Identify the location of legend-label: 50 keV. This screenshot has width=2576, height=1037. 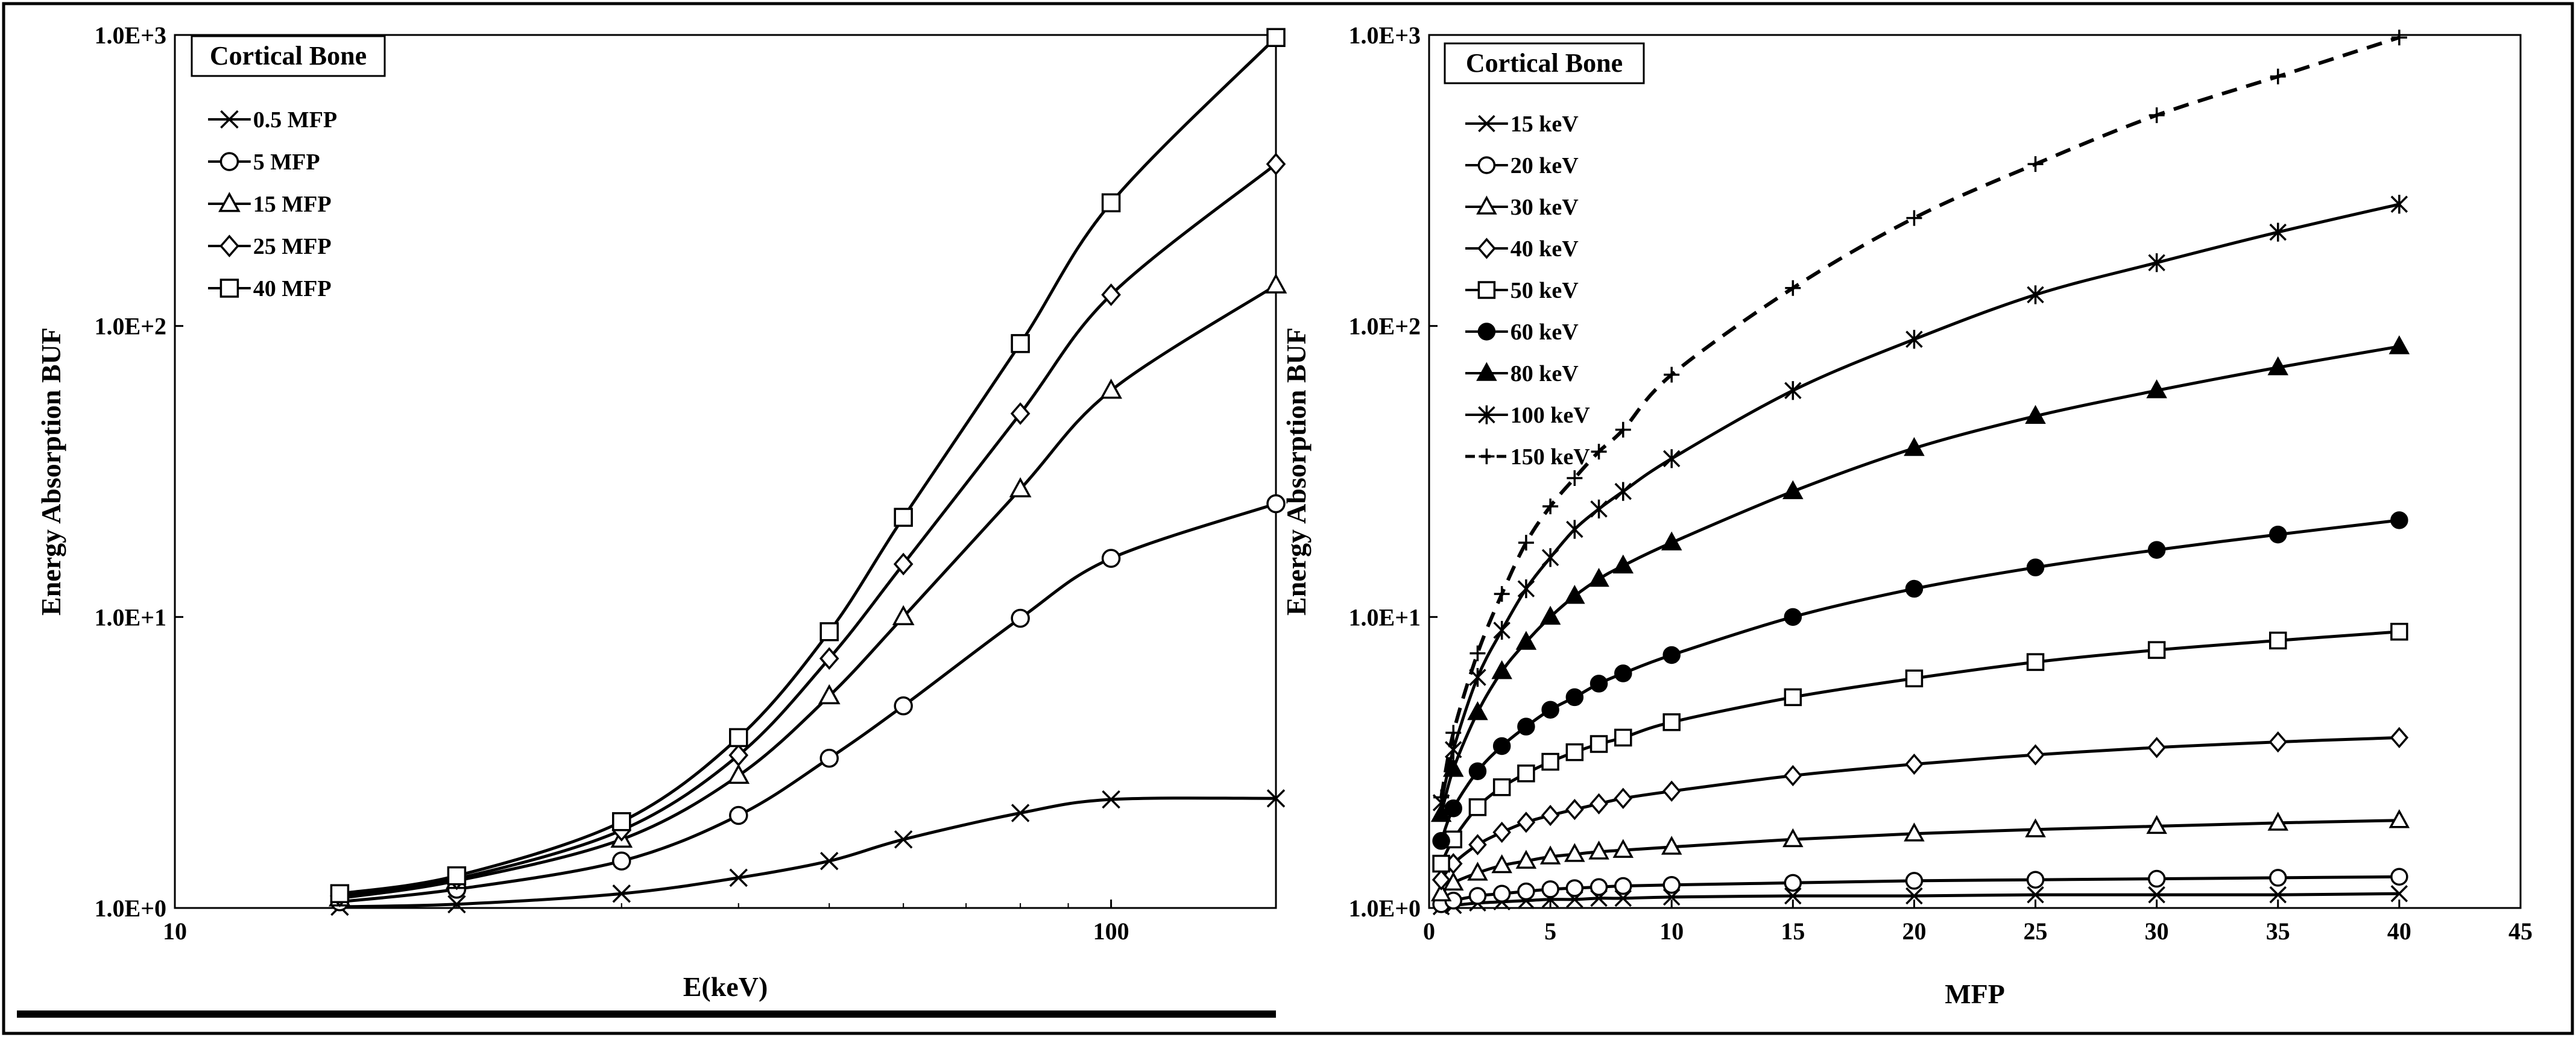
(1545, 290).